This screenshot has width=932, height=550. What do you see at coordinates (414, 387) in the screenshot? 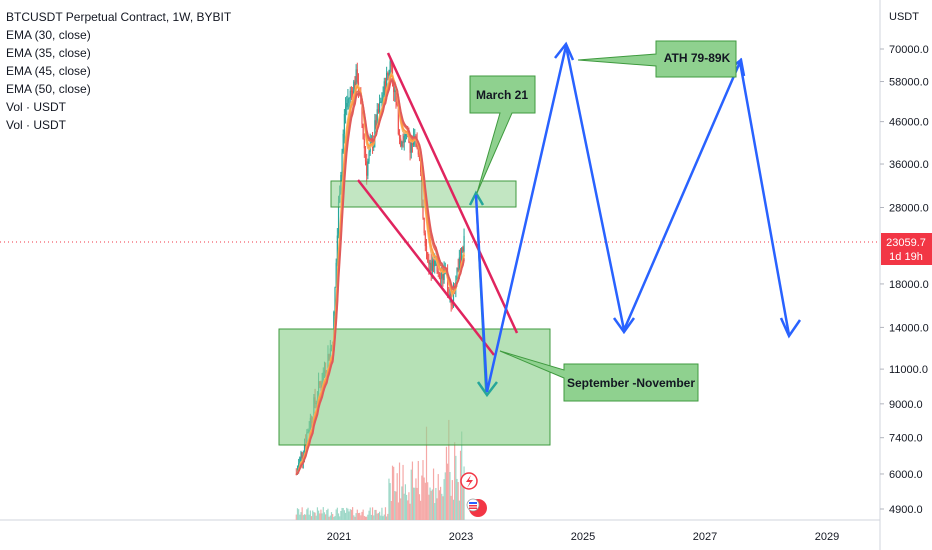
I see `support-zone` at bounding box center [414, 387].